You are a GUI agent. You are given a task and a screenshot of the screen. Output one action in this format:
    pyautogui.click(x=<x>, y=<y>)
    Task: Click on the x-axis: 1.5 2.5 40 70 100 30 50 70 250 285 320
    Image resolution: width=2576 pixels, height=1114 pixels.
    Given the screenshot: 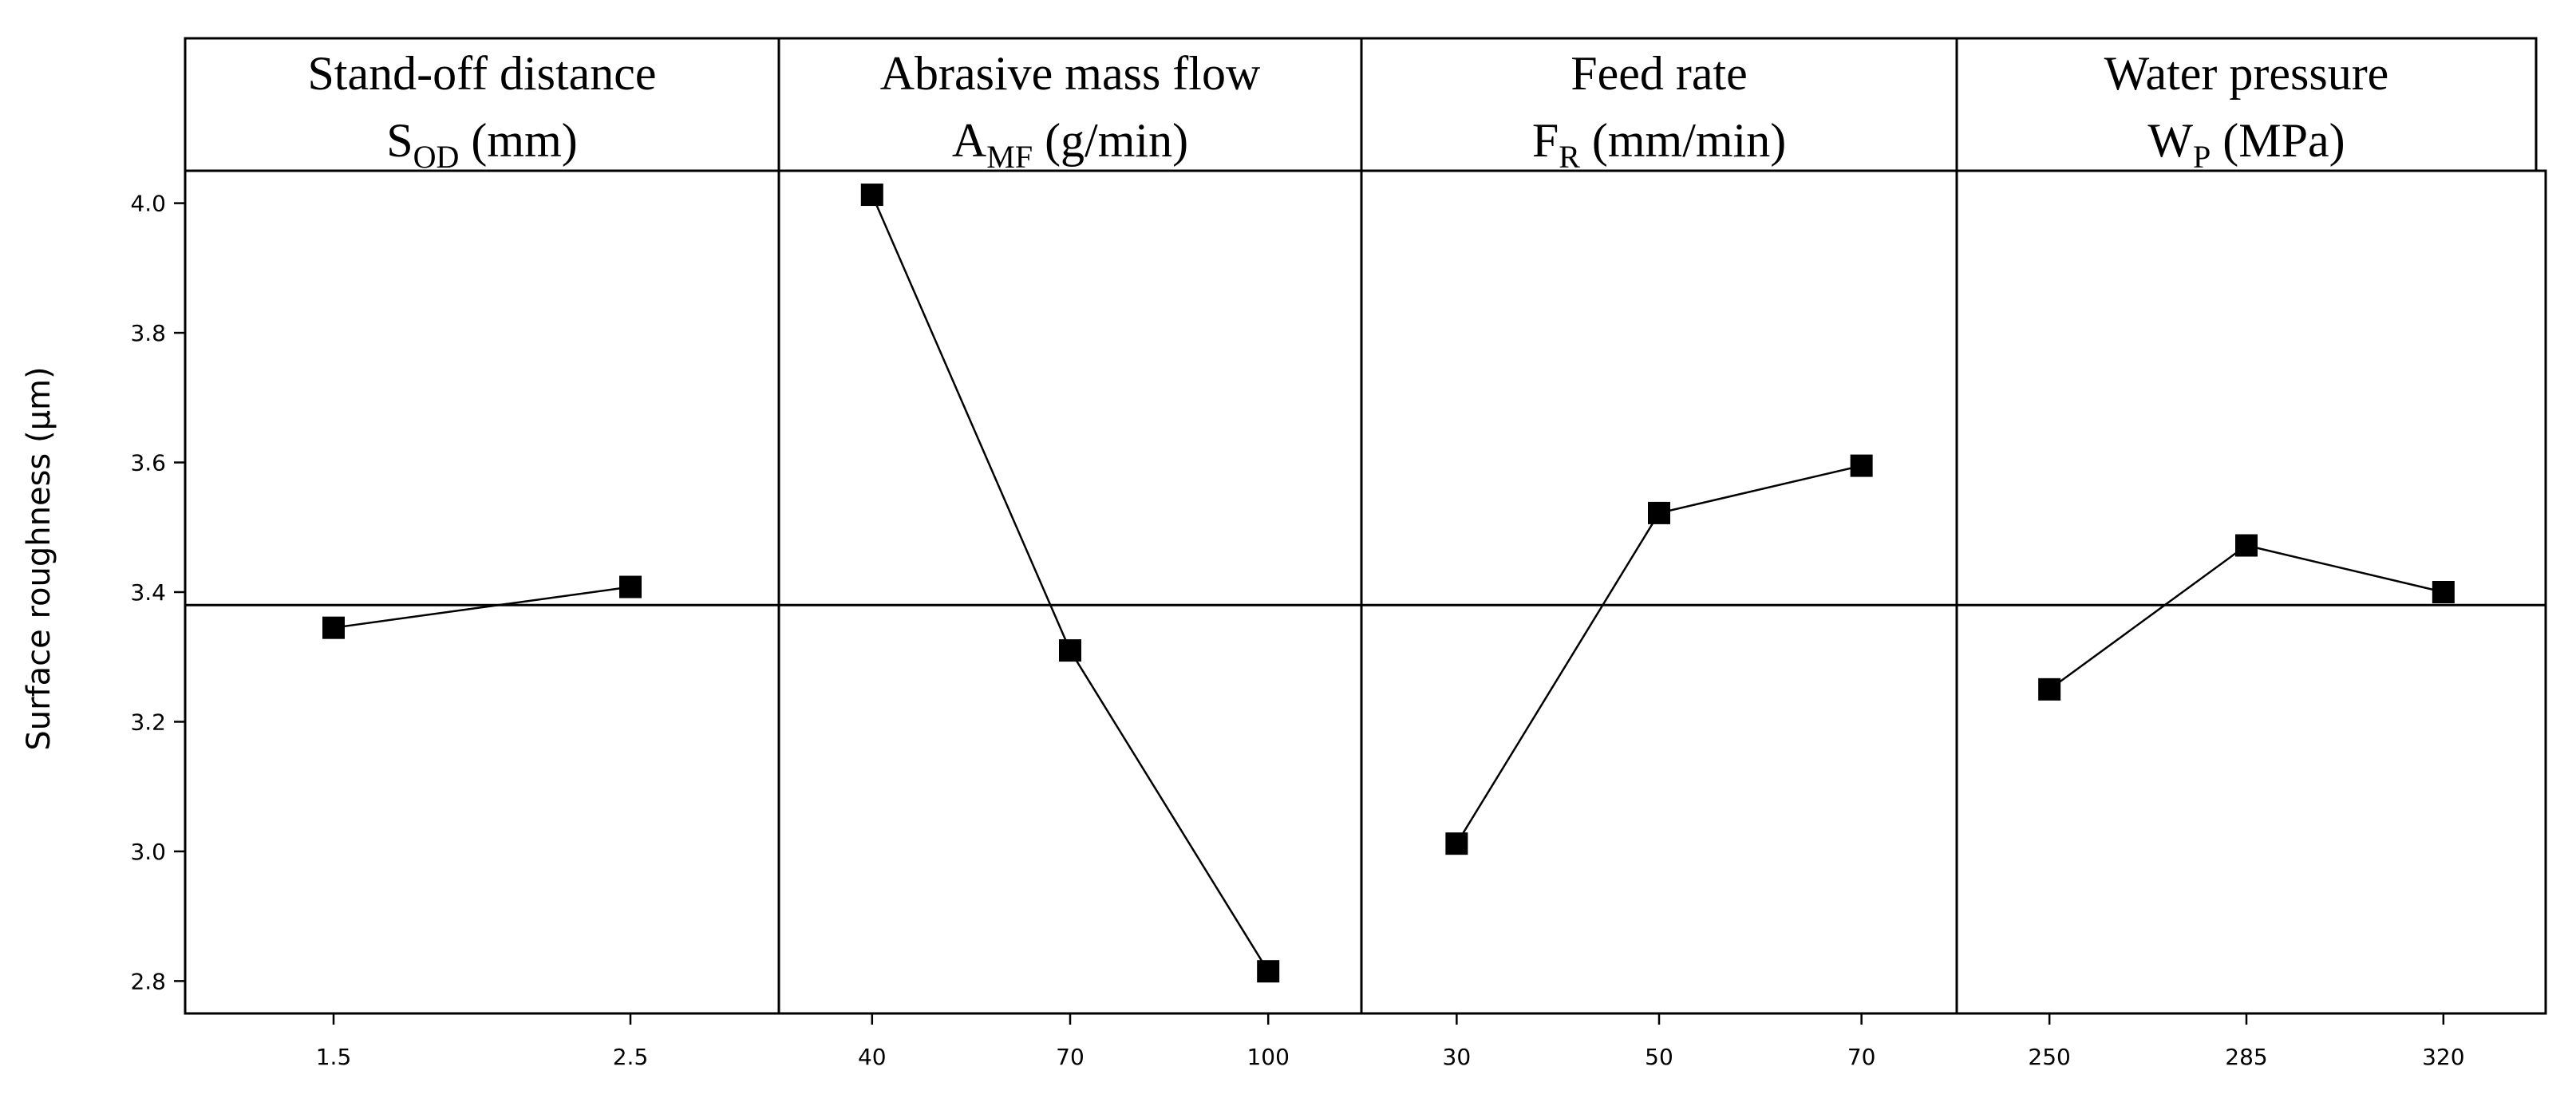 What is the action you would take?
    pyautogui.click(x=1390, y=1041)
    